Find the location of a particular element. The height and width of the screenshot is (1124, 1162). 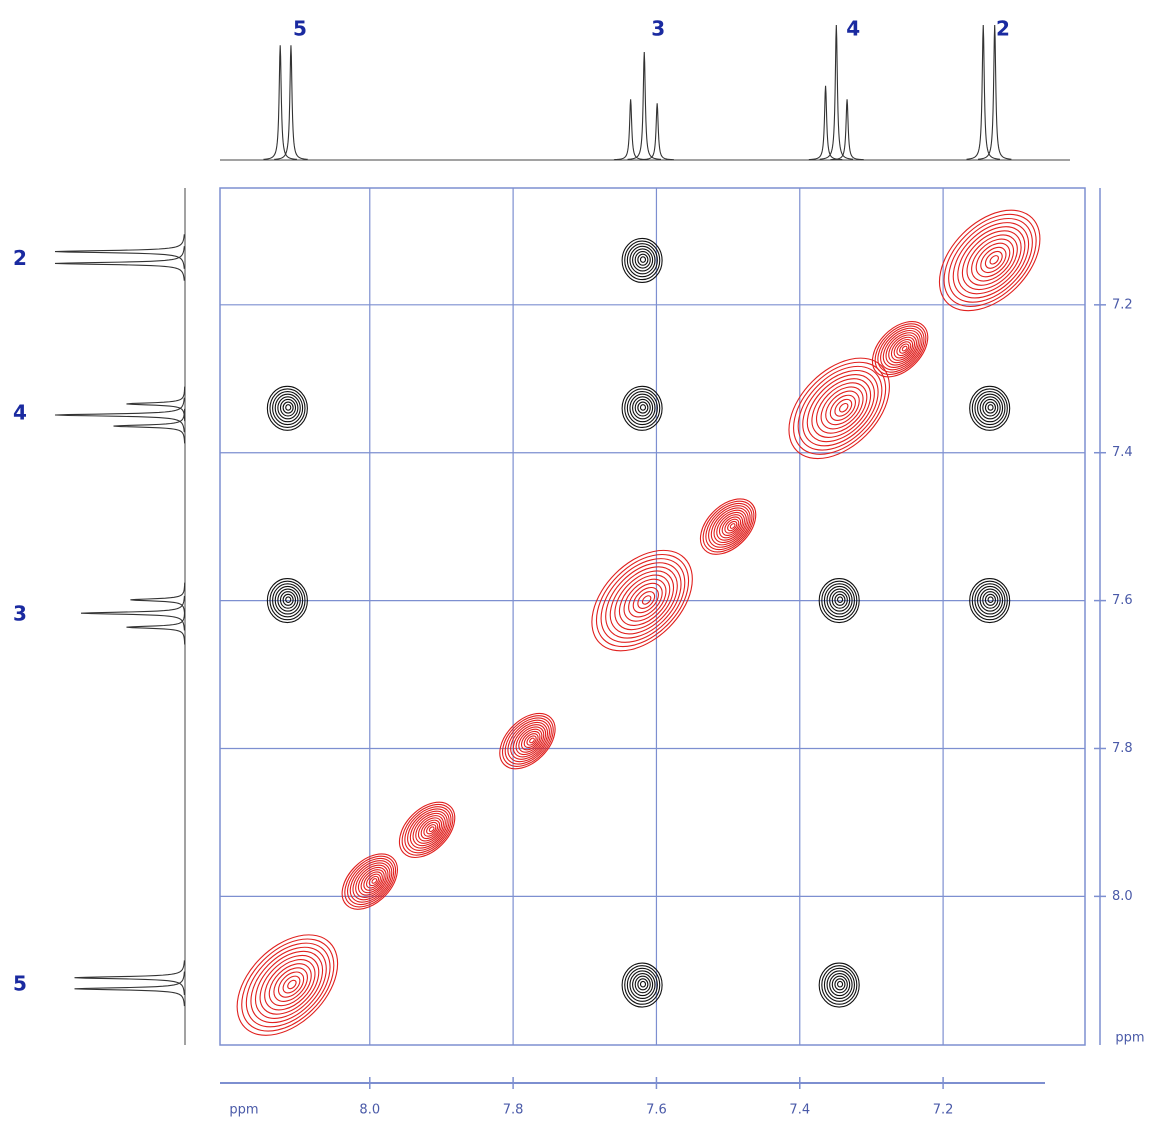

x-tick-label: 7.4 is located at coordinates (799, 1110).